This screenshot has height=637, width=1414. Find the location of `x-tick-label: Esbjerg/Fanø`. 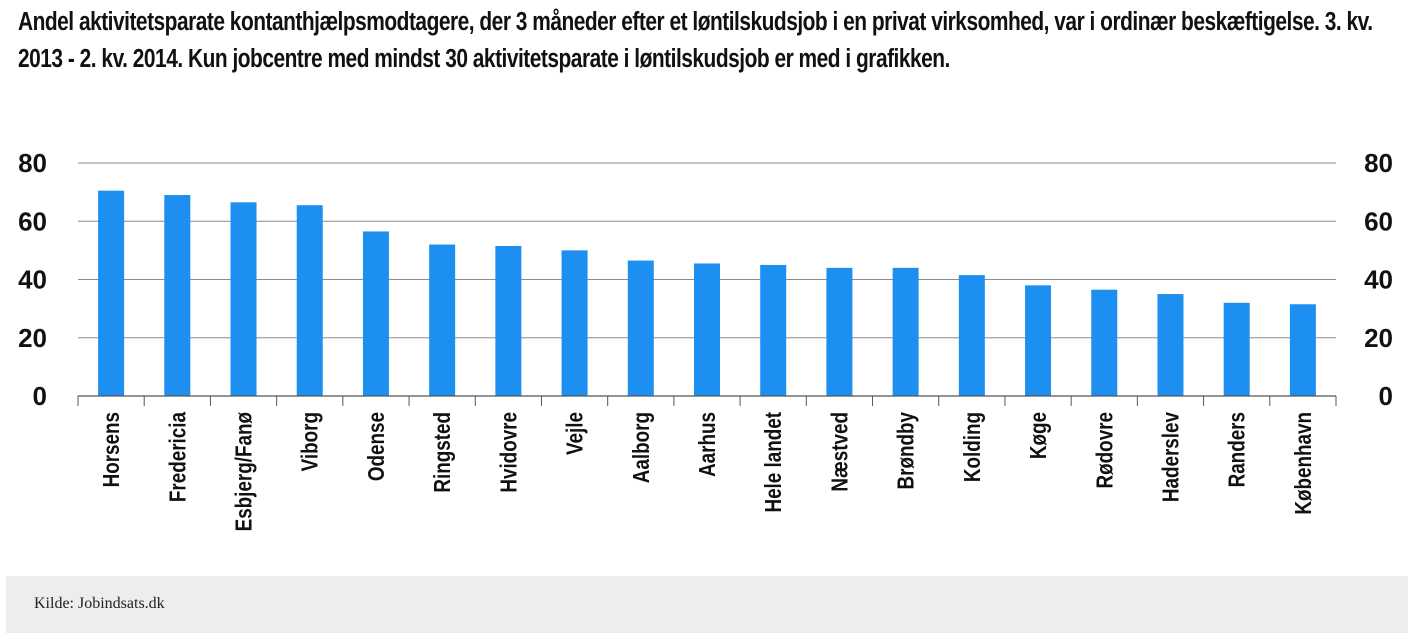

x-tick-label: Esbjerg/Fanø is located at coordinates (244, 472).